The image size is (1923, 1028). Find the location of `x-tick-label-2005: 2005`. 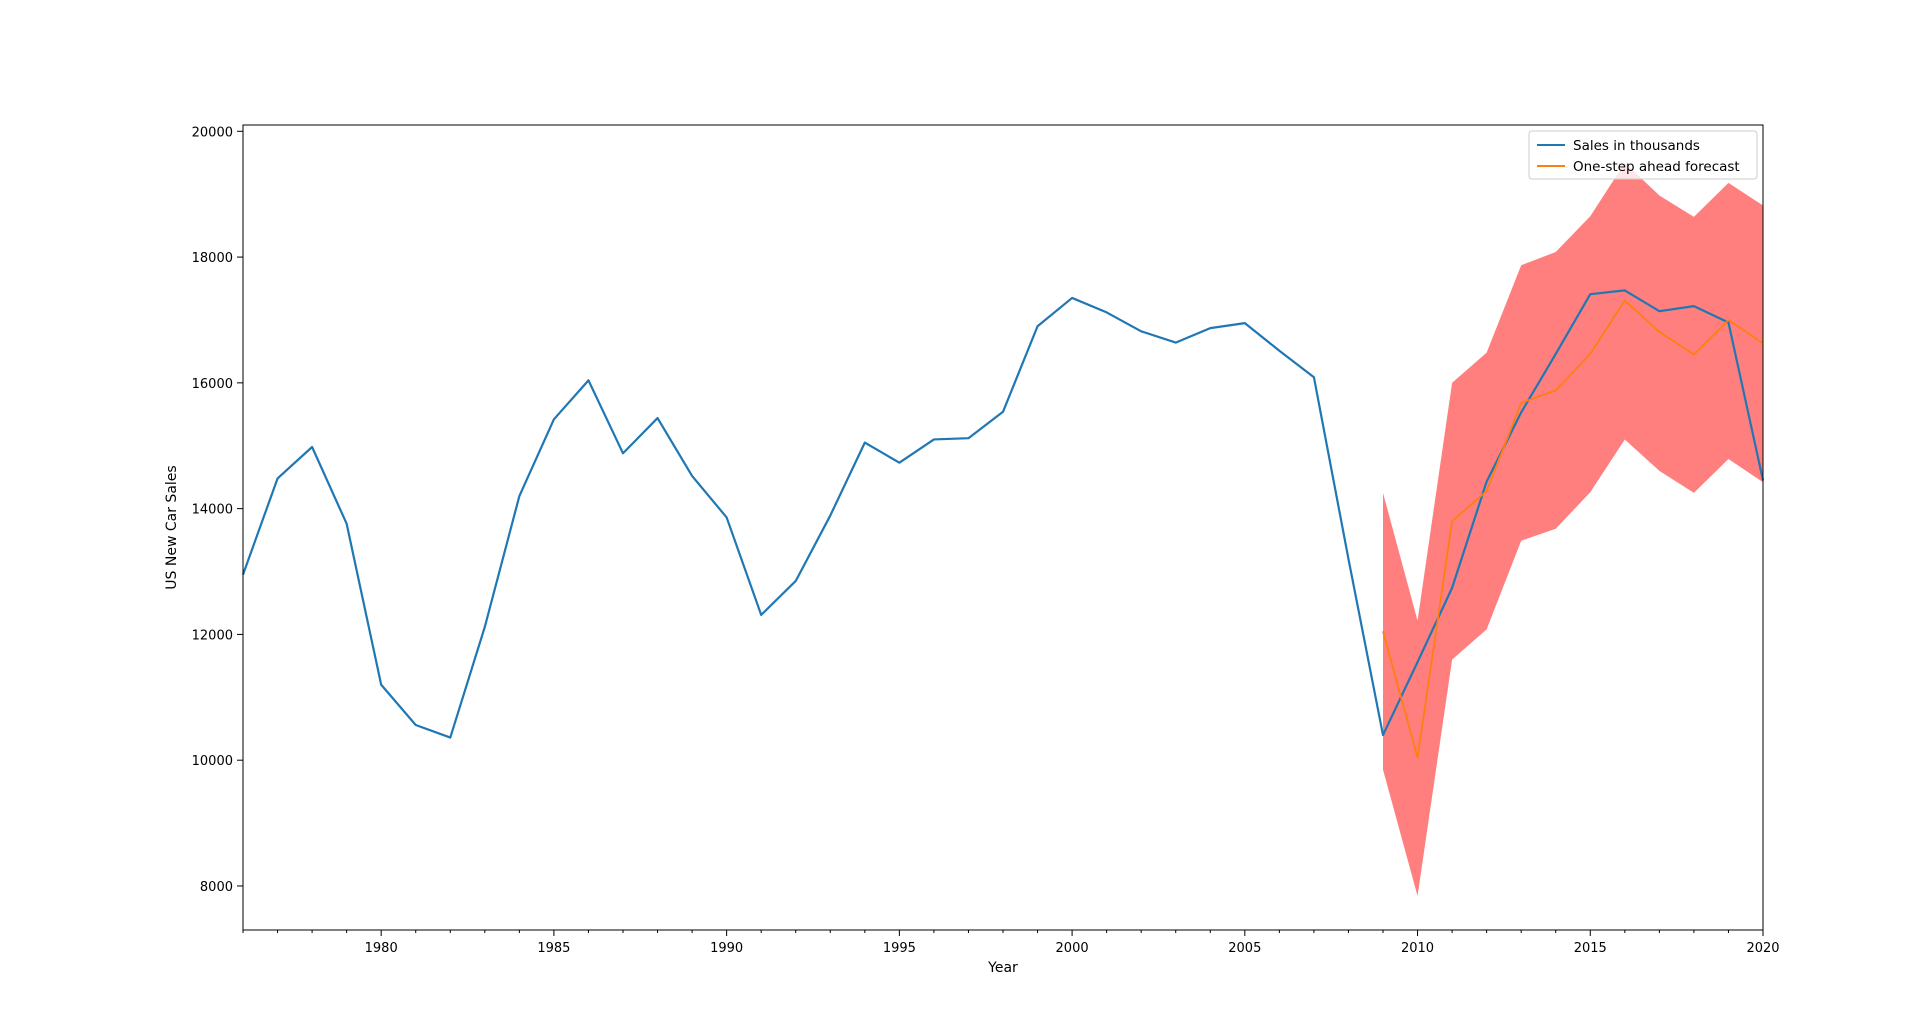

x-tick-label-2005: 2005 is located at coordinates (1244, 948).